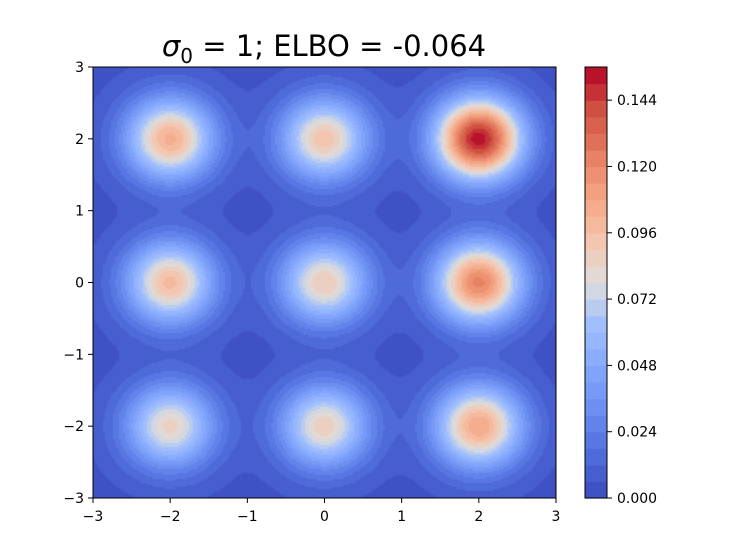 The height and width of the screenshot is (560, 747). Describe the element at coordinates (324, 517) in the screenshot. I see `x-tick-label: 0` at that location.